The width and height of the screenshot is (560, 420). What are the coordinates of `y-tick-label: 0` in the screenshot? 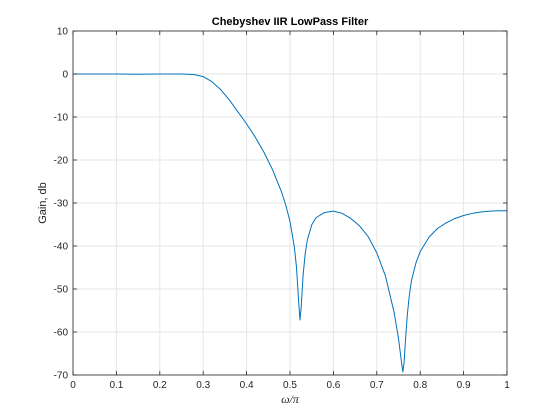 It's located at (65, 75).